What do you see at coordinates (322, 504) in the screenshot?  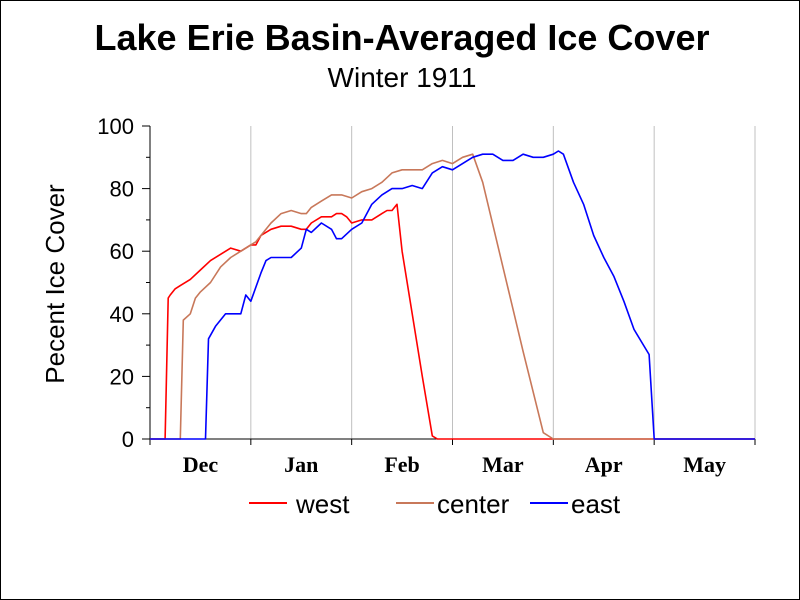 I see `legend-label-west: west` at bounding box center [322, 504].